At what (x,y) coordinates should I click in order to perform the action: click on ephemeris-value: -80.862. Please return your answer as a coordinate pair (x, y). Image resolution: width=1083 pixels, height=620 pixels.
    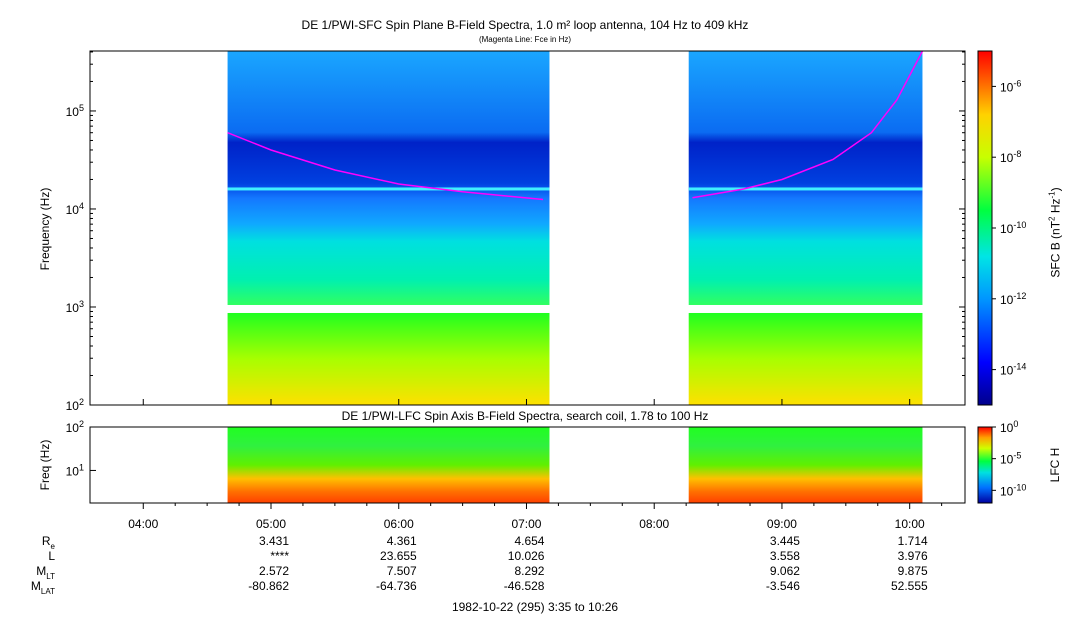
    Looking at the image, I should click on (268, 586).